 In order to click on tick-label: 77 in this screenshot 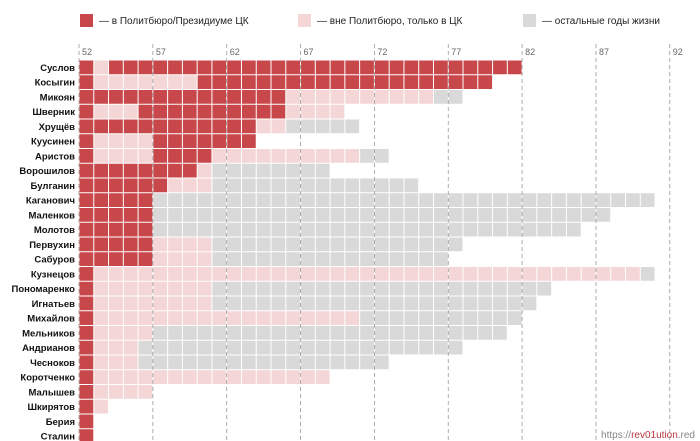, I will do `click(456, 52)`.